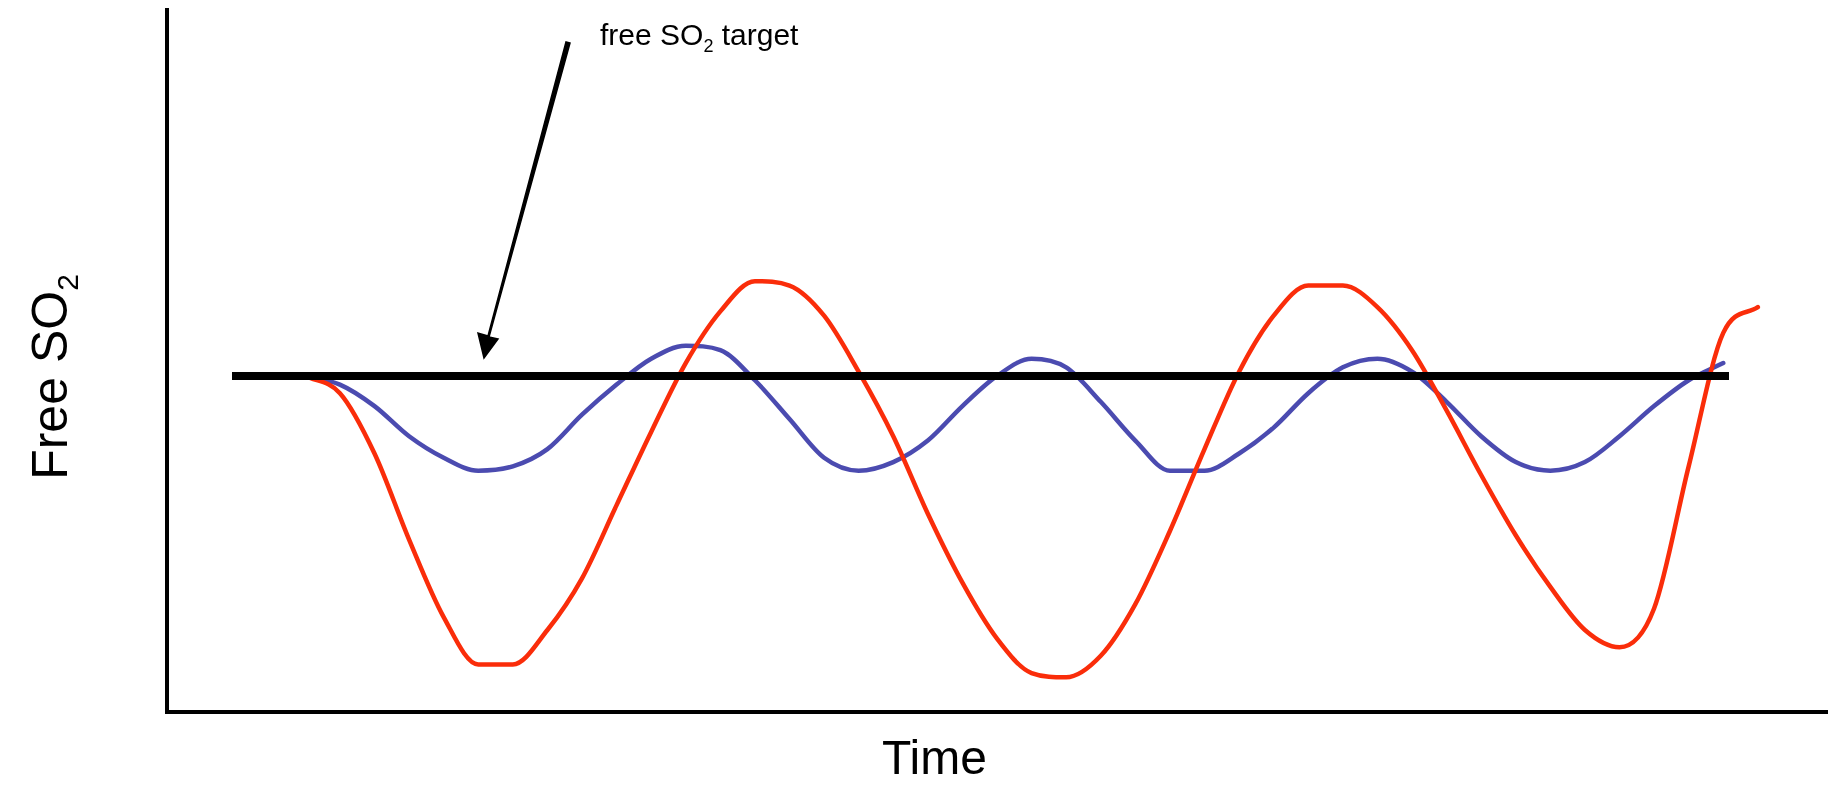 The width and height of the screenshot is (1835, 809). I want to click on ref-line-label: free SO$_{2}$ target, so click(699, 37).